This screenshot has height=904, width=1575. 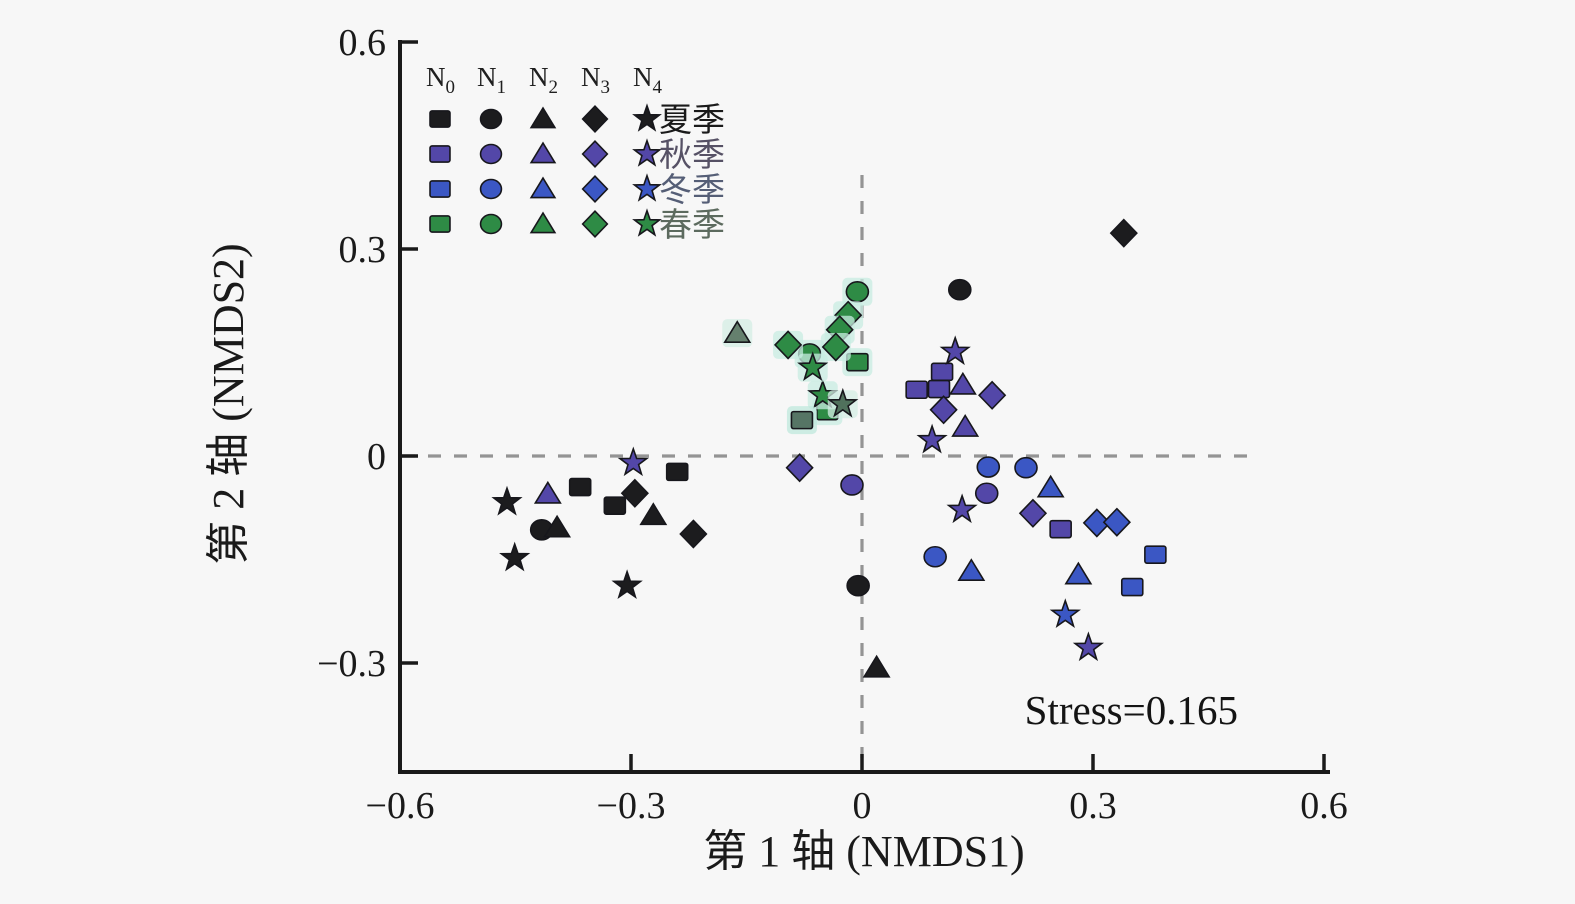 What do you see at coordinates (1324, 806) in the screenshot?
I see `x-tick-label: 0.6` at bounding box center [1324, 806].